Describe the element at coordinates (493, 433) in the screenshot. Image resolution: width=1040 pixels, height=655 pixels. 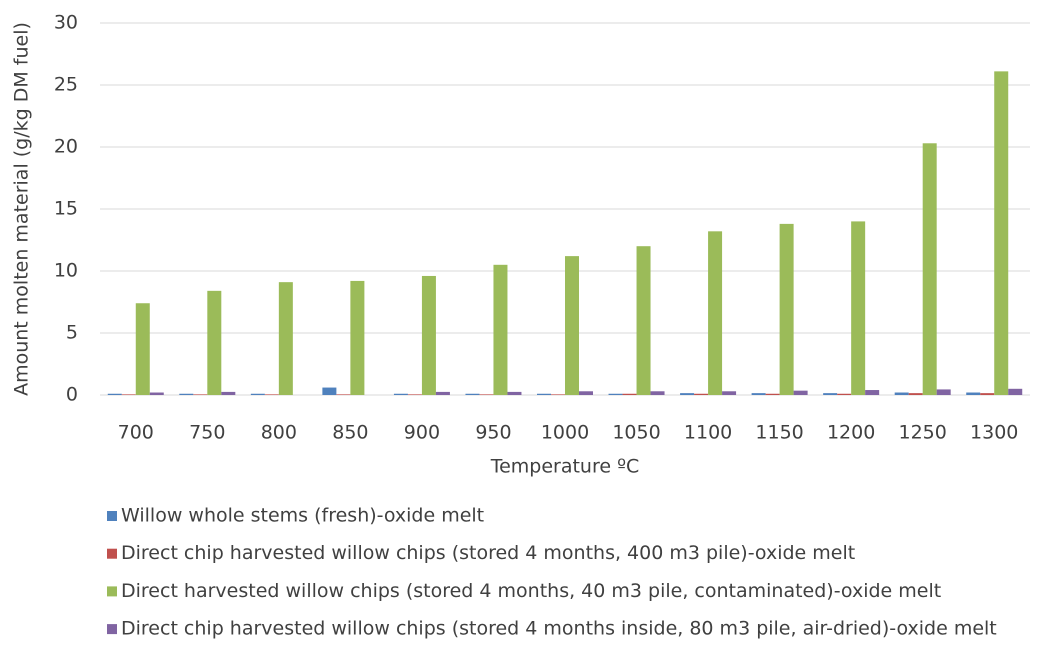
I see `x-tick-label: 950` at that location.